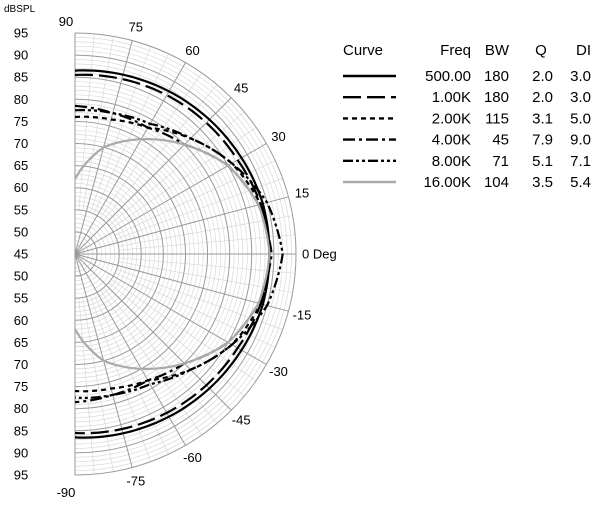 The image size is (611, 506). What do you see at coordinates (192, 457) in the screenshot?
I see `angle-tick-label: -60` at bounding box center [192, 457].